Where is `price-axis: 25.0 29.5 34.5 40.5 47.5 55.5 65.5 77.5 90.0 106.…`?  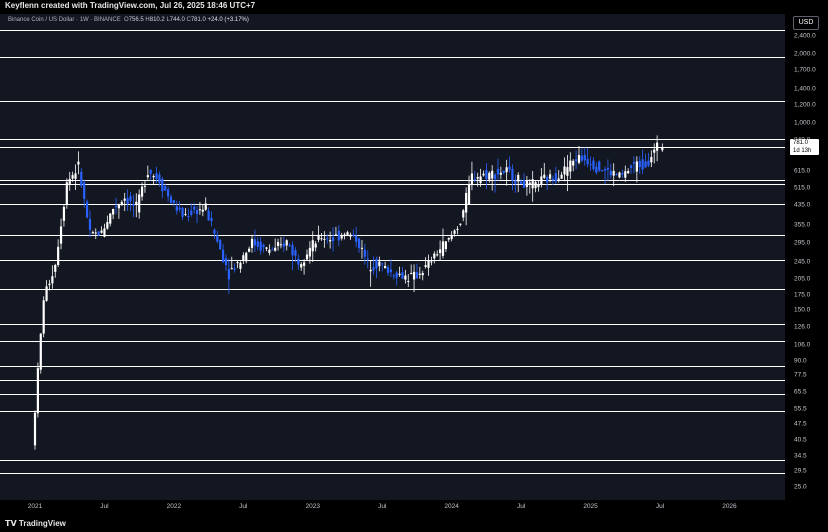
price-axis: 25.0 29.5 34.5 40.5 47.5 55.5 65.5 77.5 90.0 106.… is located at coordinates (806, 257).